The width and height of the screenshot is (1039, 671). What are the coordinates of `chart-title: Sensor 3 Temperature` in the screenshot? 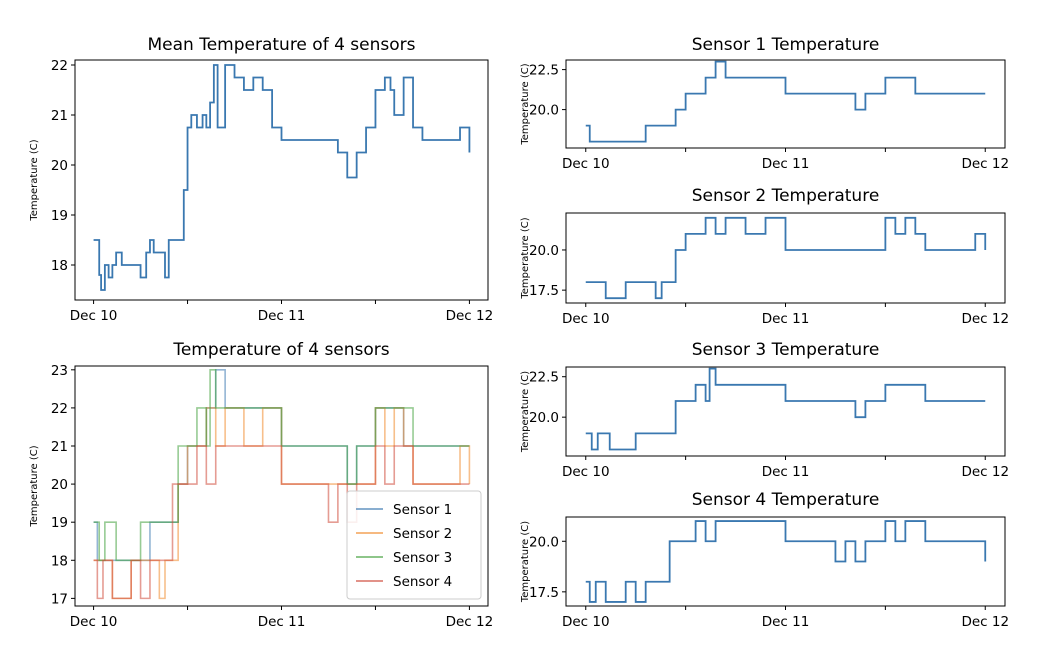 It's located at (786, 350).